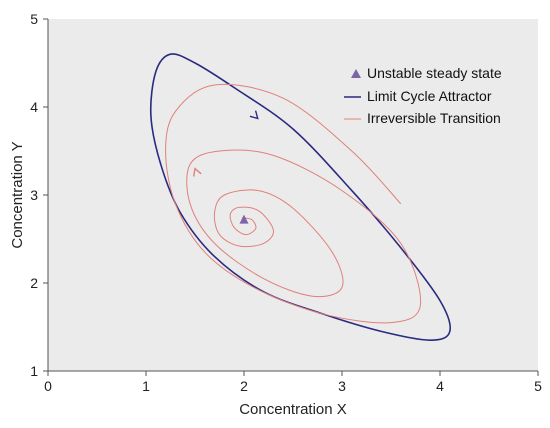 The width and height of the screenshot is (550, 428). I want to click on unstable-steady-state-marker, so click(244, 219).